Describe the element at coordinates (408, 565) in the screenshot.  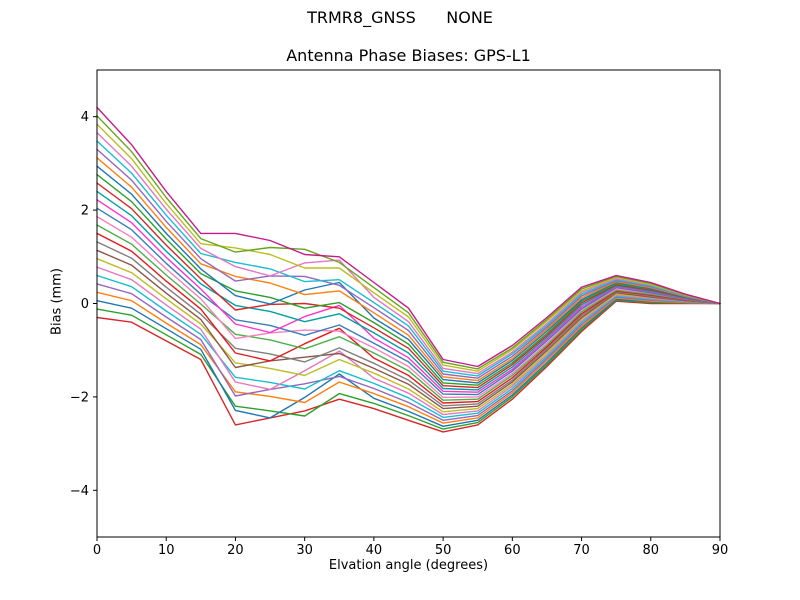
I see `x-axis-label: Elvation angle (degrees)` at that location.